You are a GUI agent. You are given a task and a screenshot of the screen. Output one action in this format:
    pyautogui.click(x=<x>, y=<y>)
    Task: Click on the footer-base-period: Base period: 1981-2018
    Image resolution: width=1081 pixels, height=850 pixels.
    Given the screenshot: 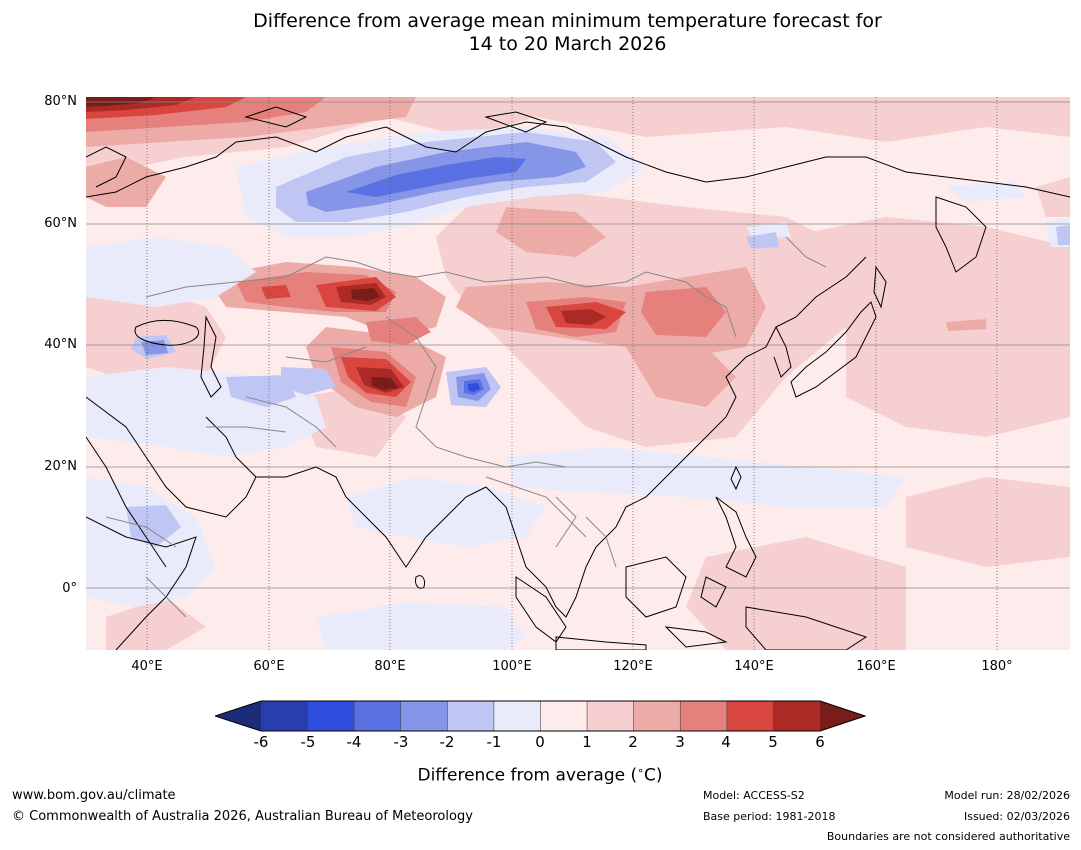 What is the action you would take?
    pyautogui.click(x=769, y=816)
    